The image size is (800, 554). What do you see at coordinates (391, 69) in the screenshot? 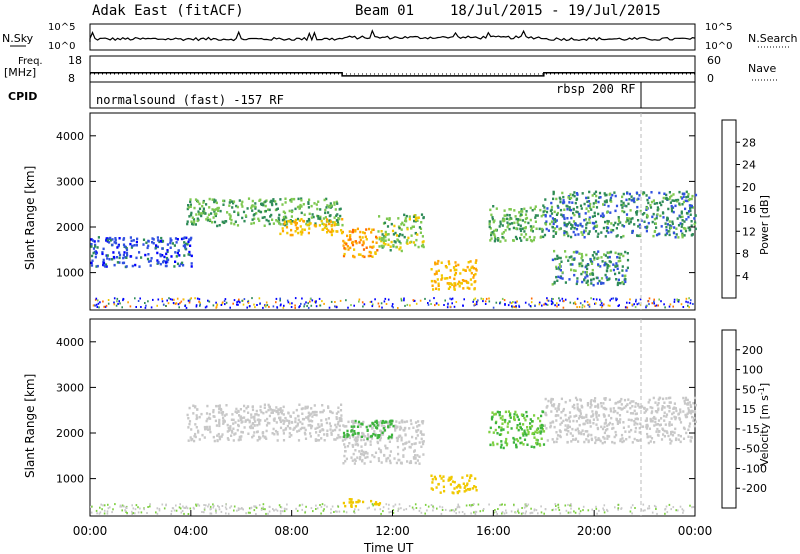
I see `freq-panel: Freq. [MHz] 18 8 60 0 Nave` at bounding box center [391, 69].